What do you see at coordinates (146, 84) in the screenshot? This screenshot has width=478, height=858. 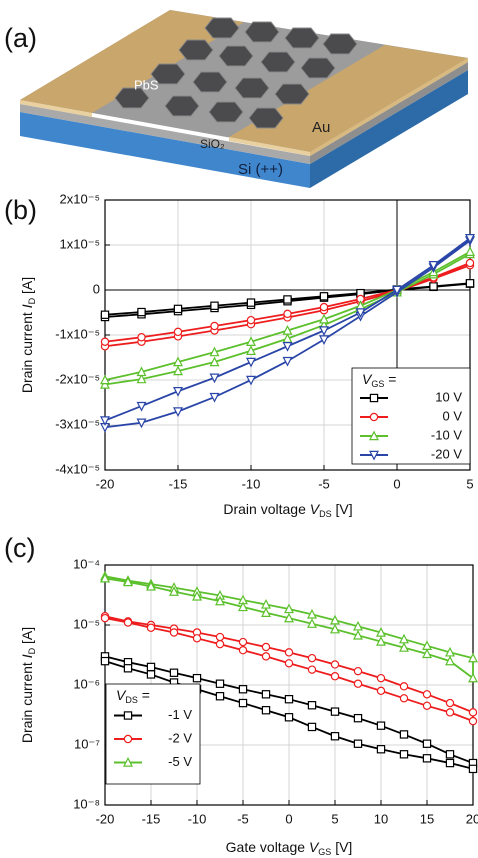 I see `pbs-label: PbS` at bounding box center [146, 84].